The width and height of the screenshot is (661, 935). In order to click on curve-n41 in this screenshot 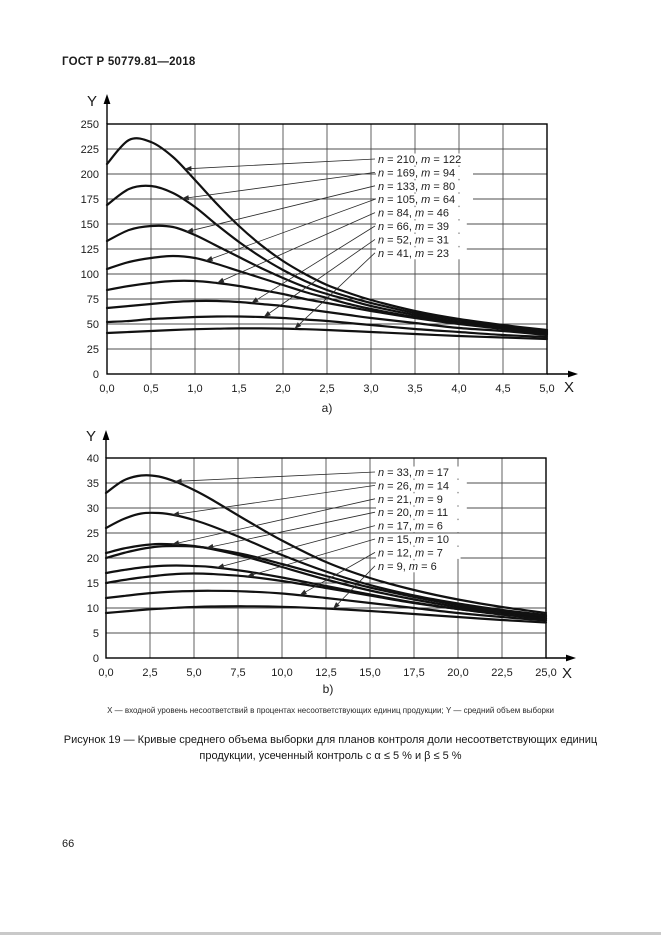, I will do `click(327, 334)`.